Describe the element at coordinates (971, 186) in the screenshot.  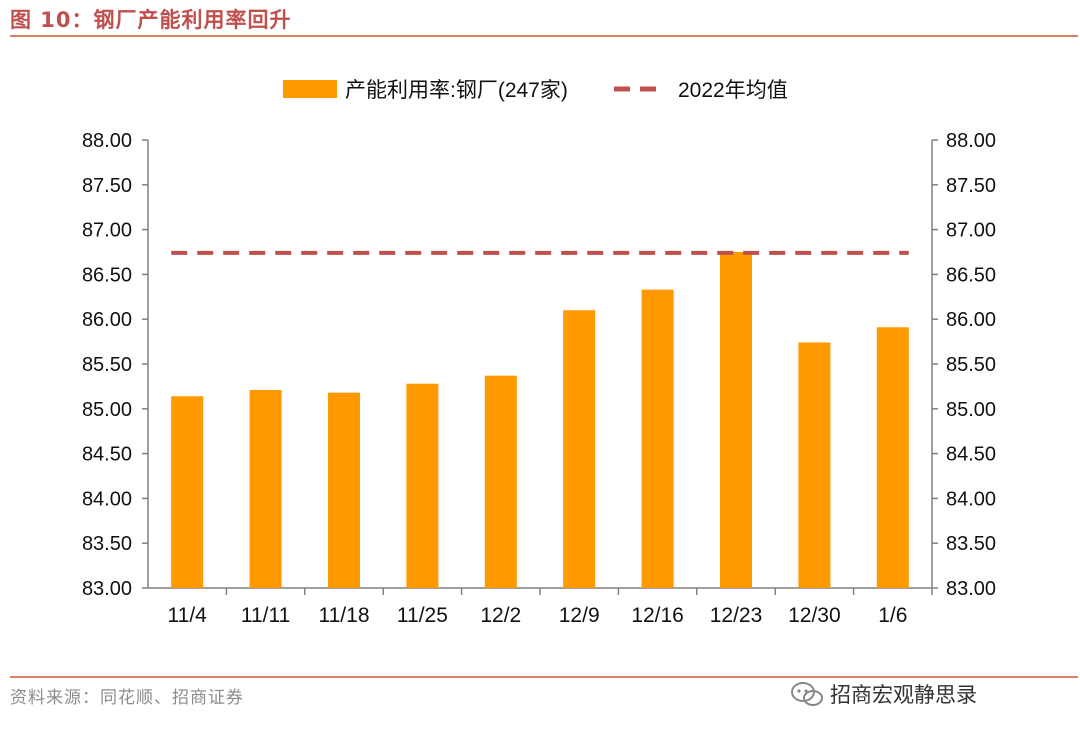
I see `y-tick-label-right: 87.50` at that location.